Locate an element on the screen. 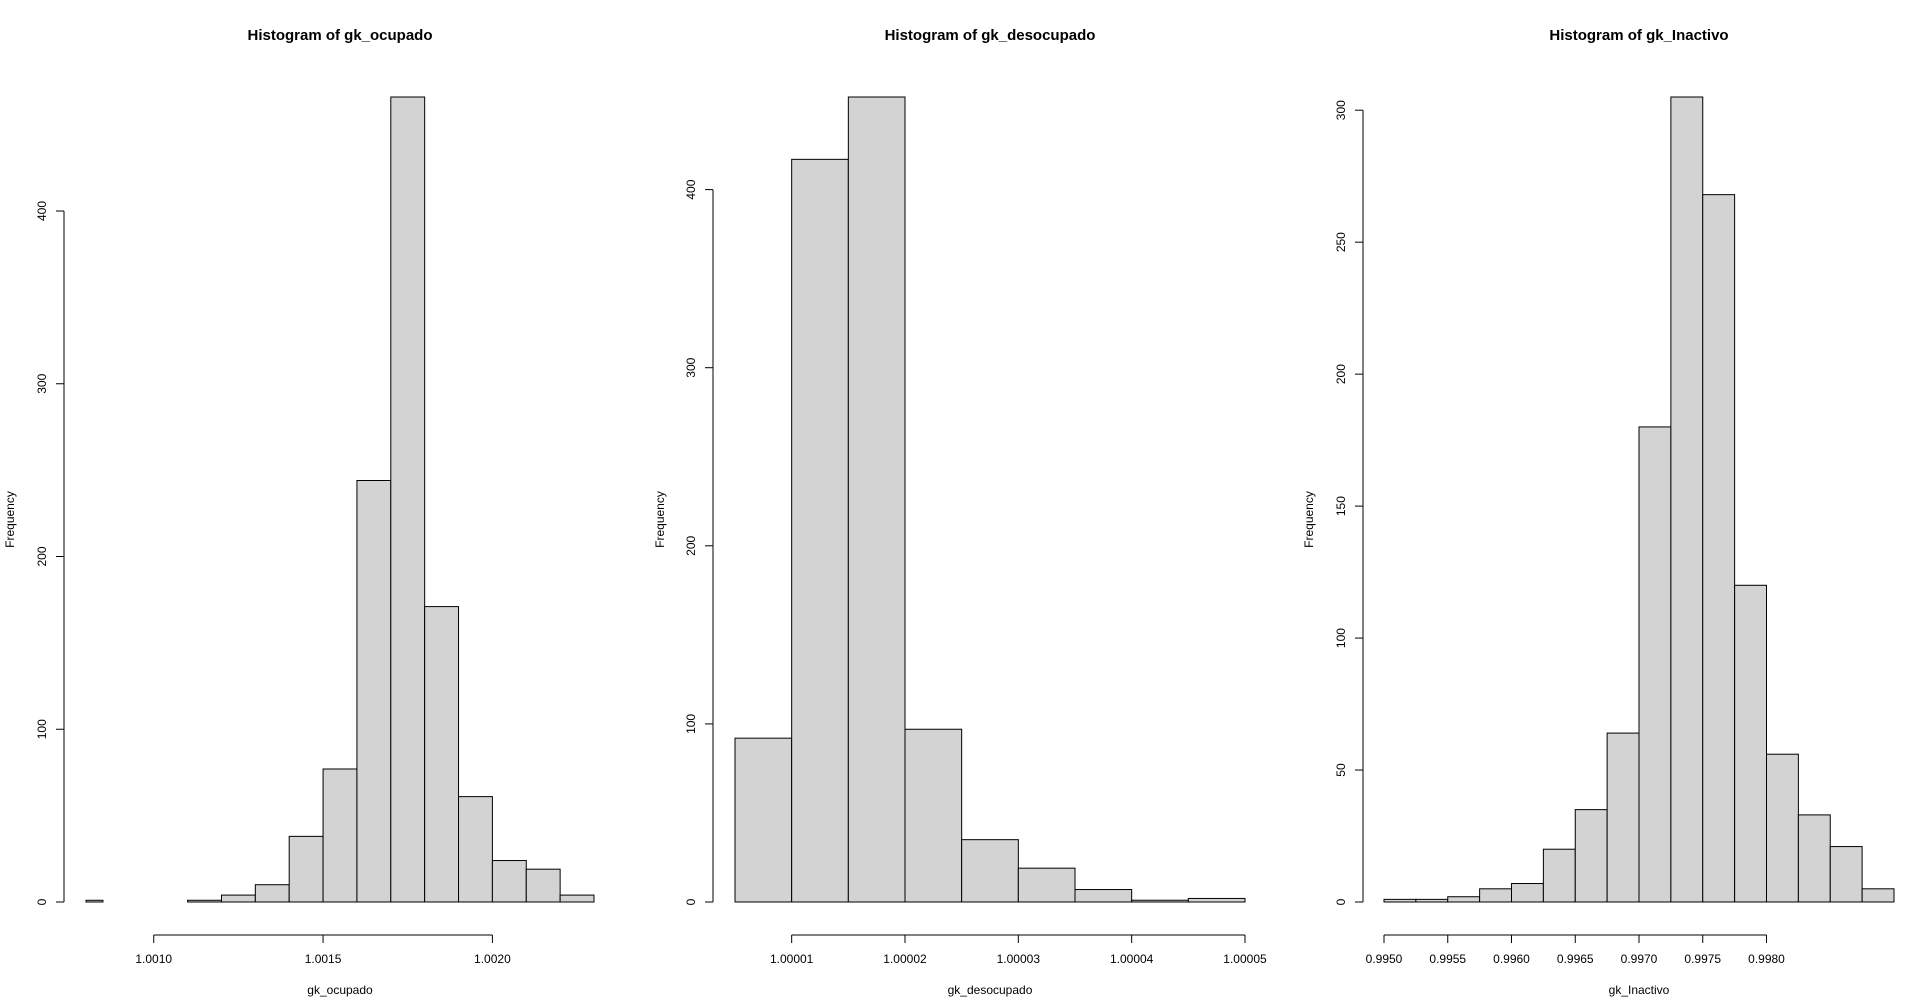 The image size is (1920, 1001). x-tick-label: 0.9970 is located at coordinates (1639, 959).